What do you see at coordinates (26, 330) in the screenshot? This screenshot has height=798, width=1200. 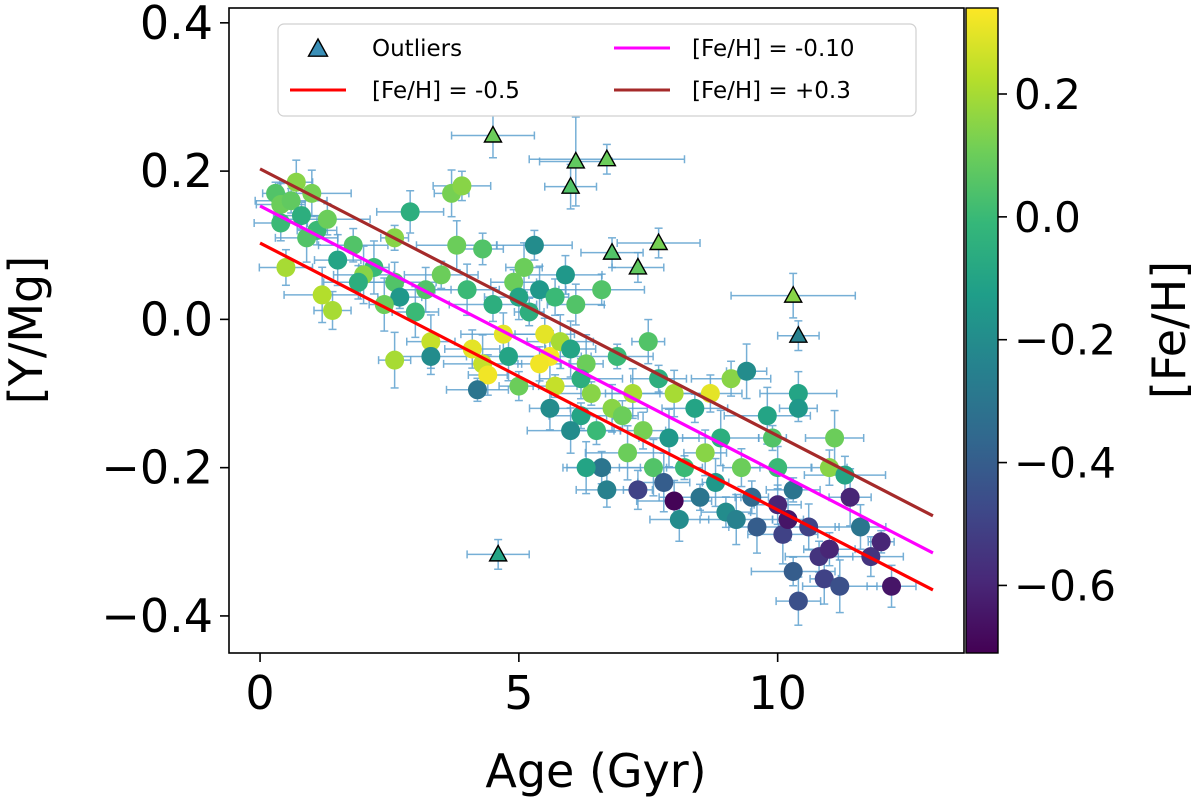 I see `y-axis-title: [Y/Mg]` at bounding box center [26, 330].